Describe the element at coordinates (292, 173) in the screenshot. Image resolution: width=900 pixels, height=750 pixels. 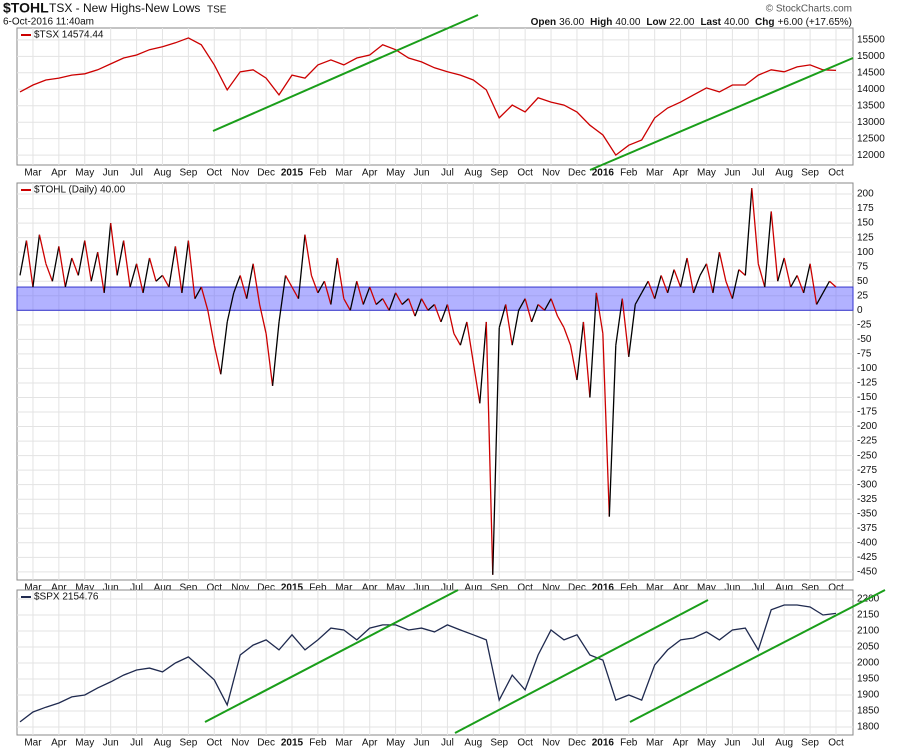
I see `x-tick-label: 2015` at that location.